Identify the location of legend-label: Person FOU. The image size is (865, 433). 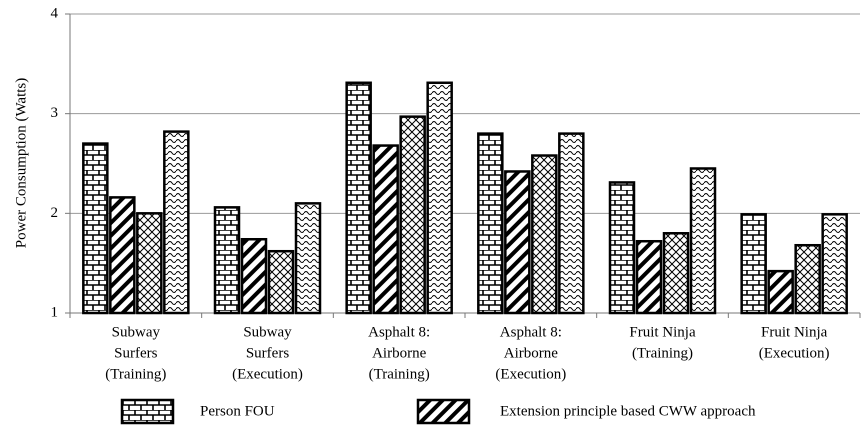
(237, 411).